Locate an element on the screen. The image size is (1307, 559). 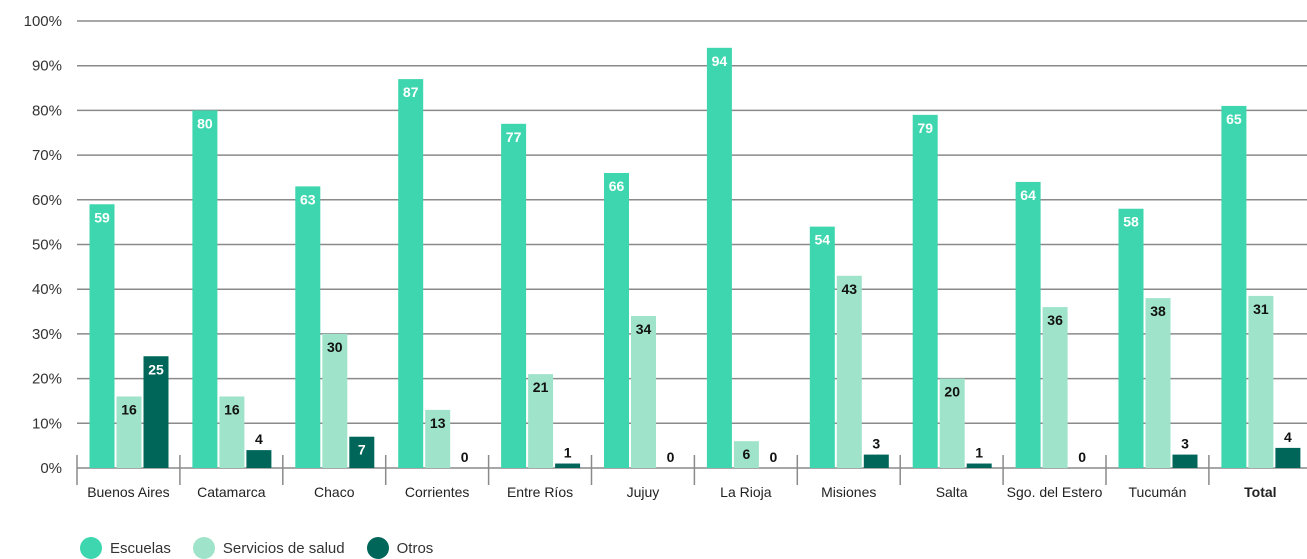
value-label: 43 is located at coordinates (850, 289).